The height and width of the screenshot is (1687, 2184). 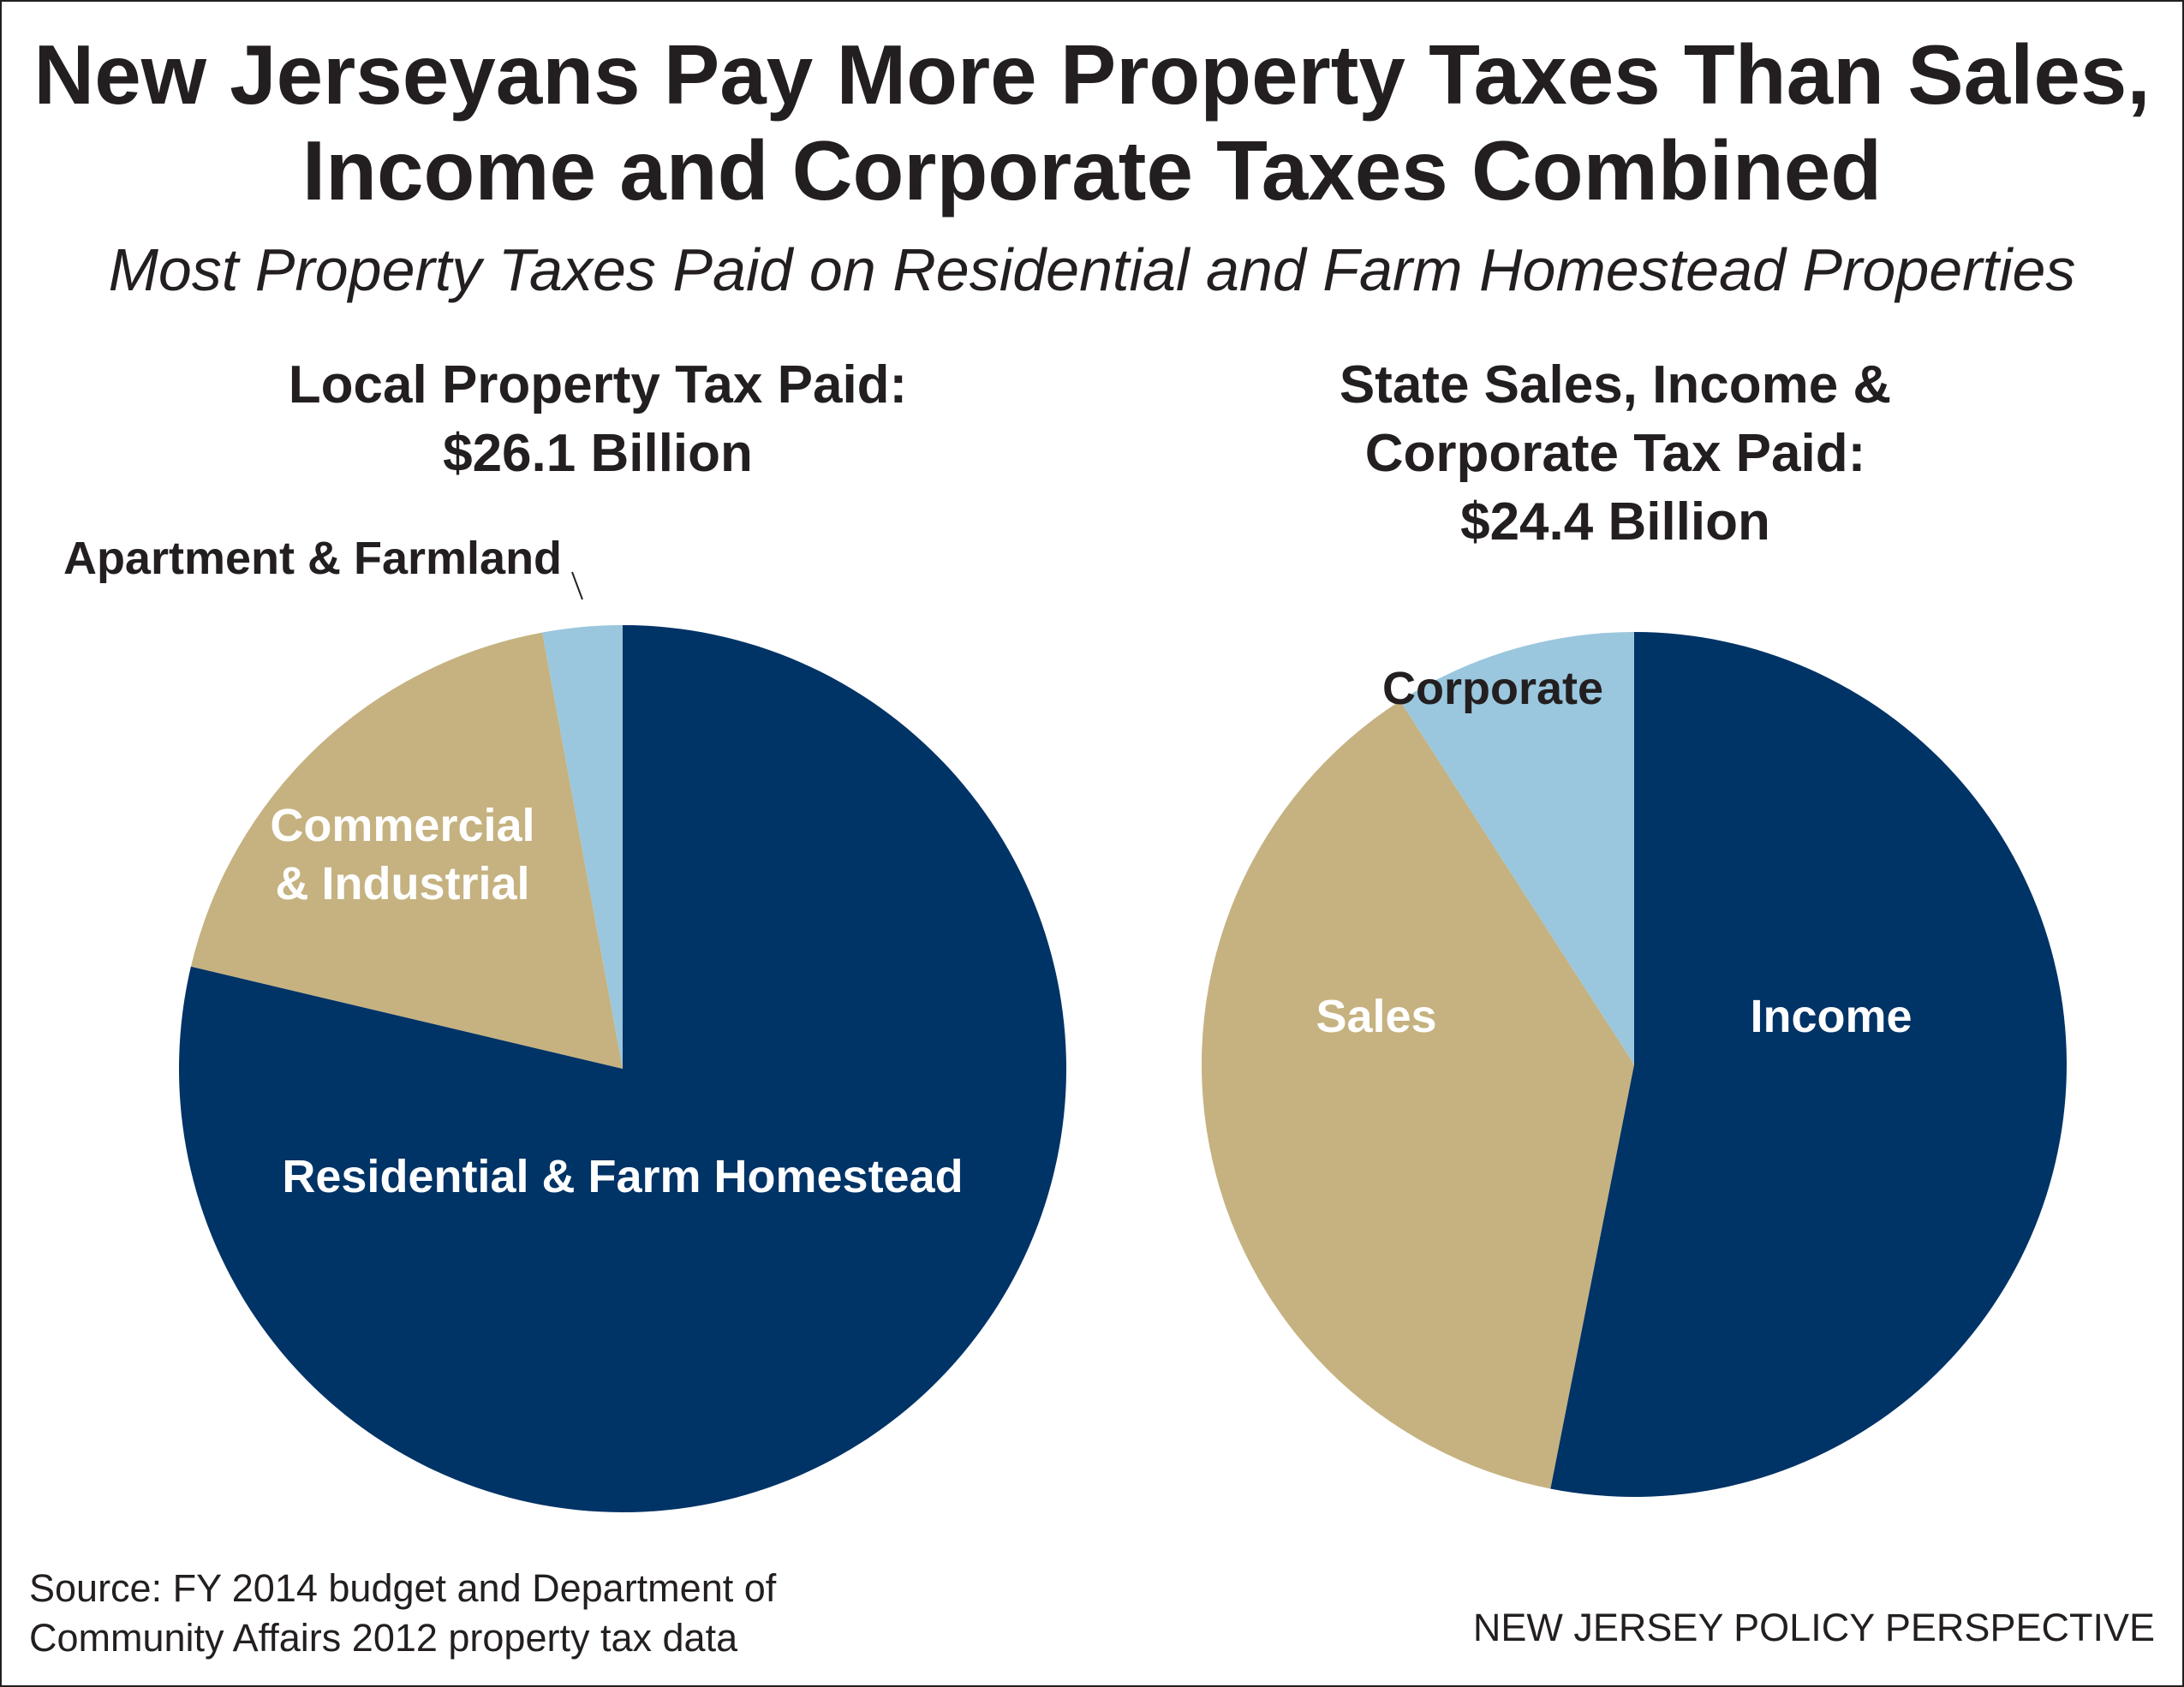 What do you see at coordinates (598, 420) in the screenshot?
I see `left-pie-title: Local Property Tax Paid: $26.1 Billion` at bounding box center [598, 420].